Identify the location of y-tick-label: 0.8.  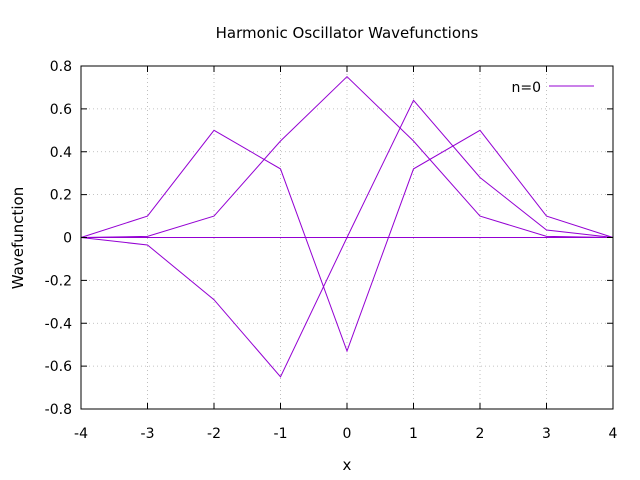
(61, 67).